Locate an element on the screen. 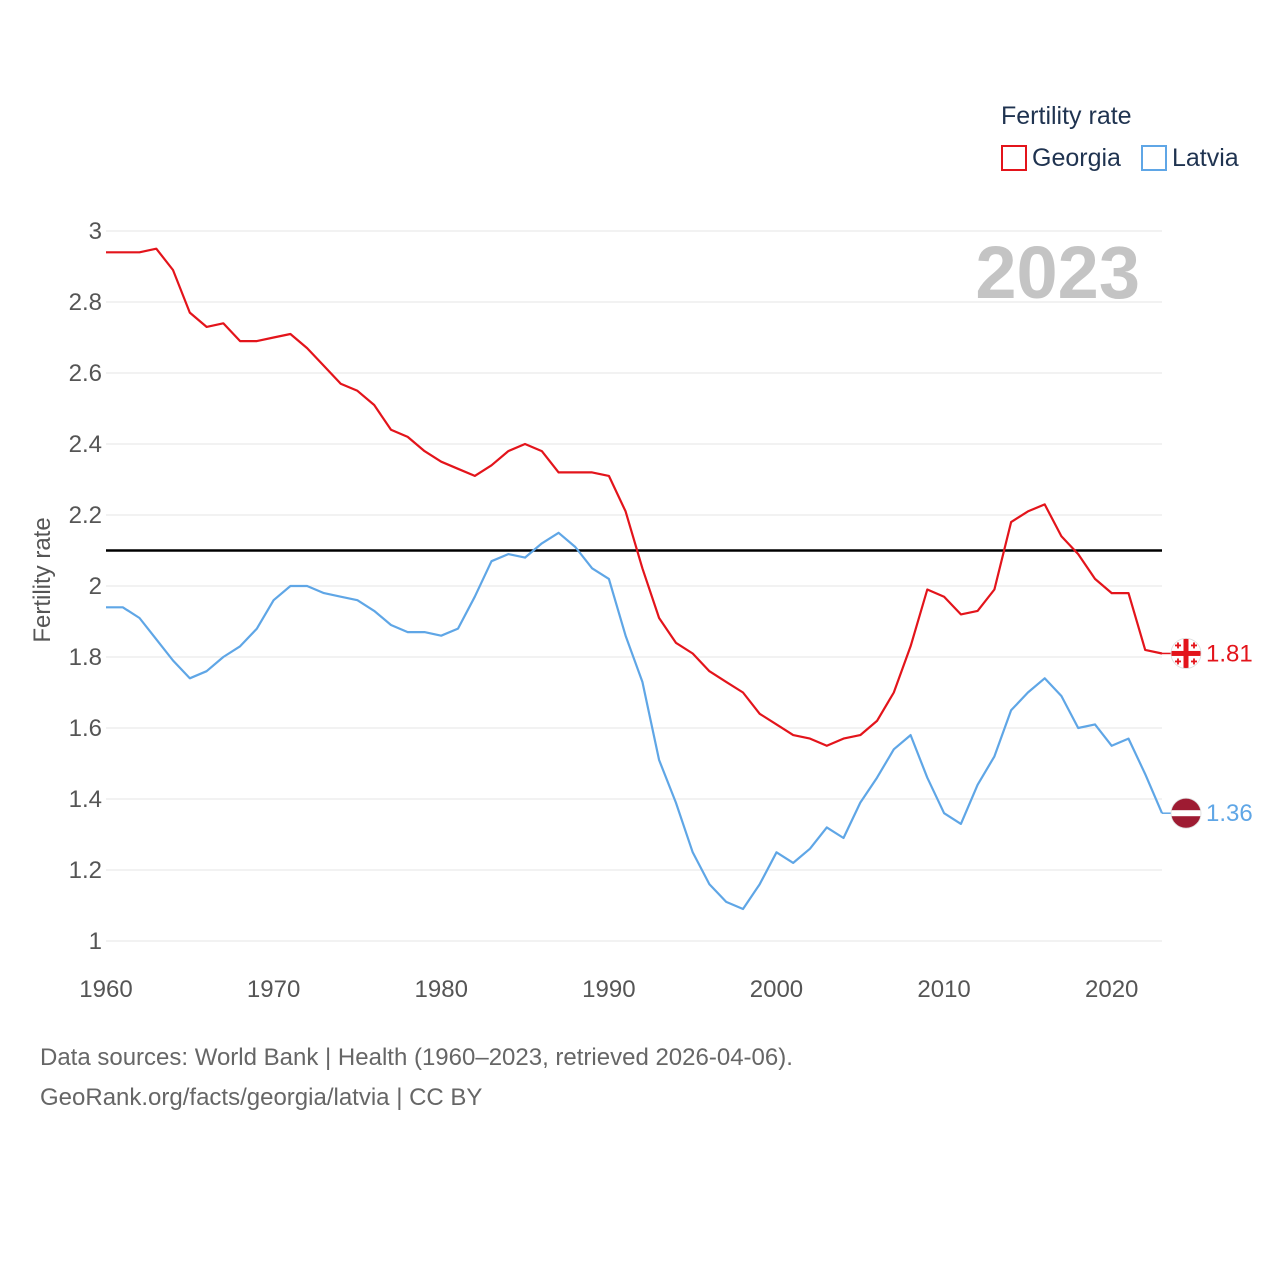  y-tick-label: 1.6 is located at coordinates (85, 728).